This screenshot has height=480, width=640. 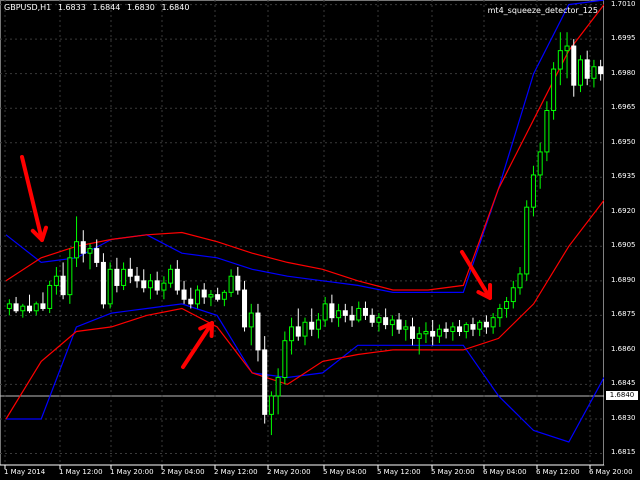 I want to click on symbol-label: GBPUSD,H1, so click(x=27, y=7).